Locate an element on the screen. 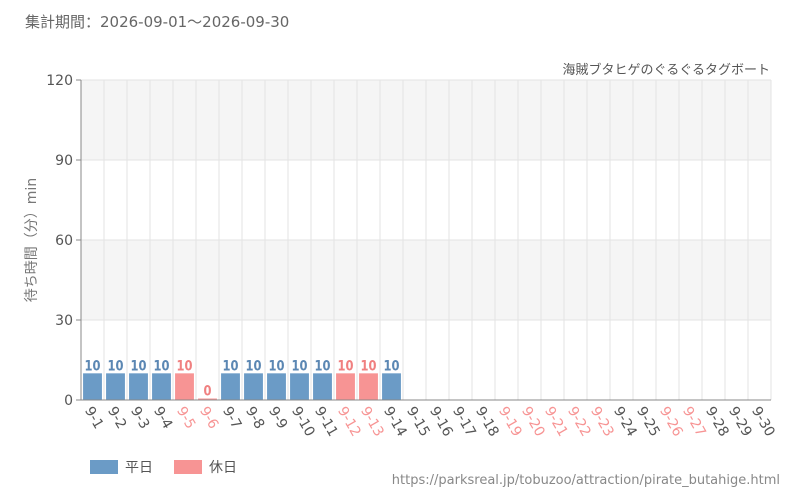 The image size is (800, 500). x-tick-label: 9-15 is located at coordinates (418, 422).